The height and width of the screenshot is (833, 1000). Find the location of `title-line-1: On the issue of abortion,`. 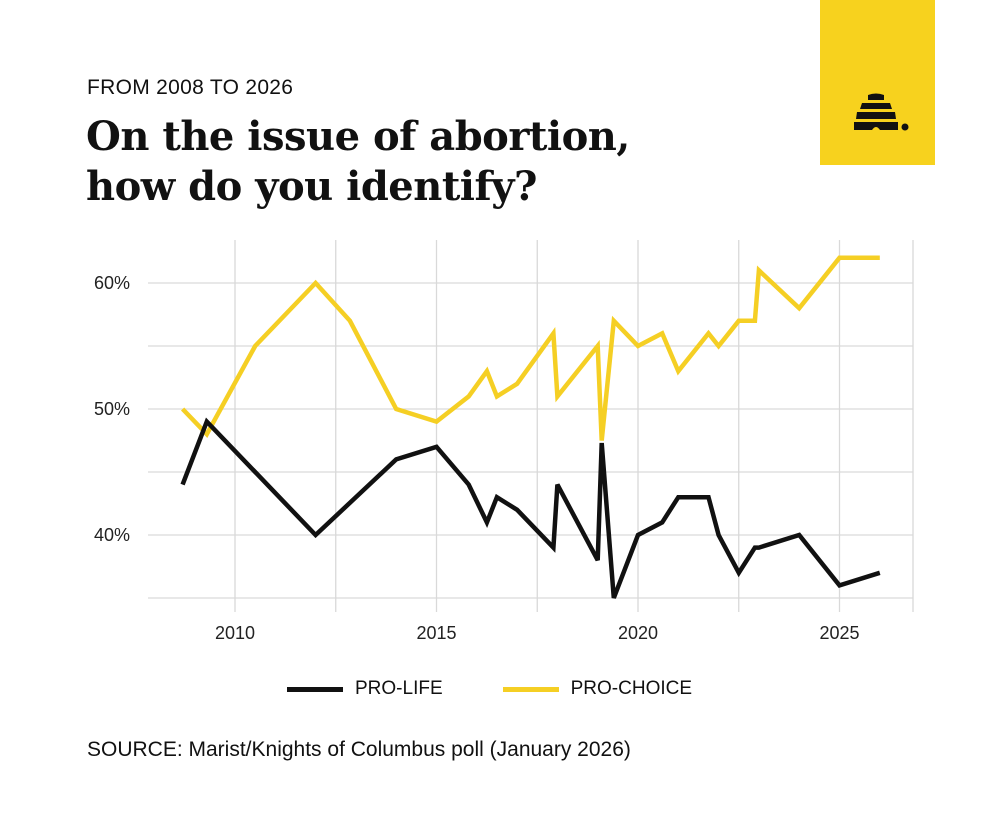

title-line-1: On the issue of abortion, is located at coordinates (358, 136).